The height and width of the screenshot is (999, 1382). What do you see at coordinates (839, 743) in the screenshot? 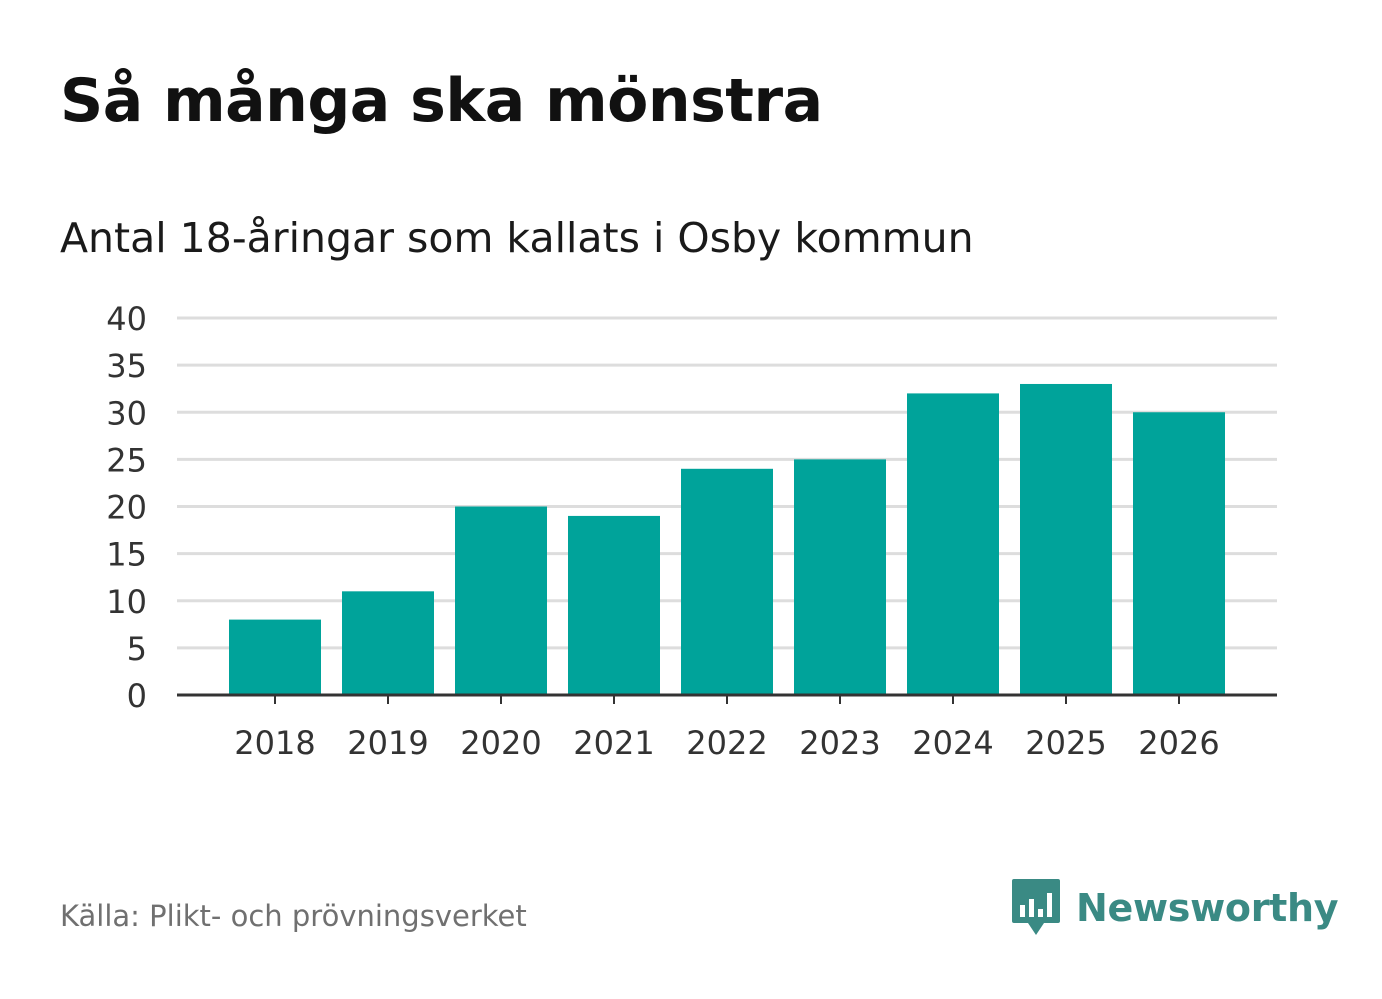
I see `x-tick-label: 2023` at bounding box center [839, 743].